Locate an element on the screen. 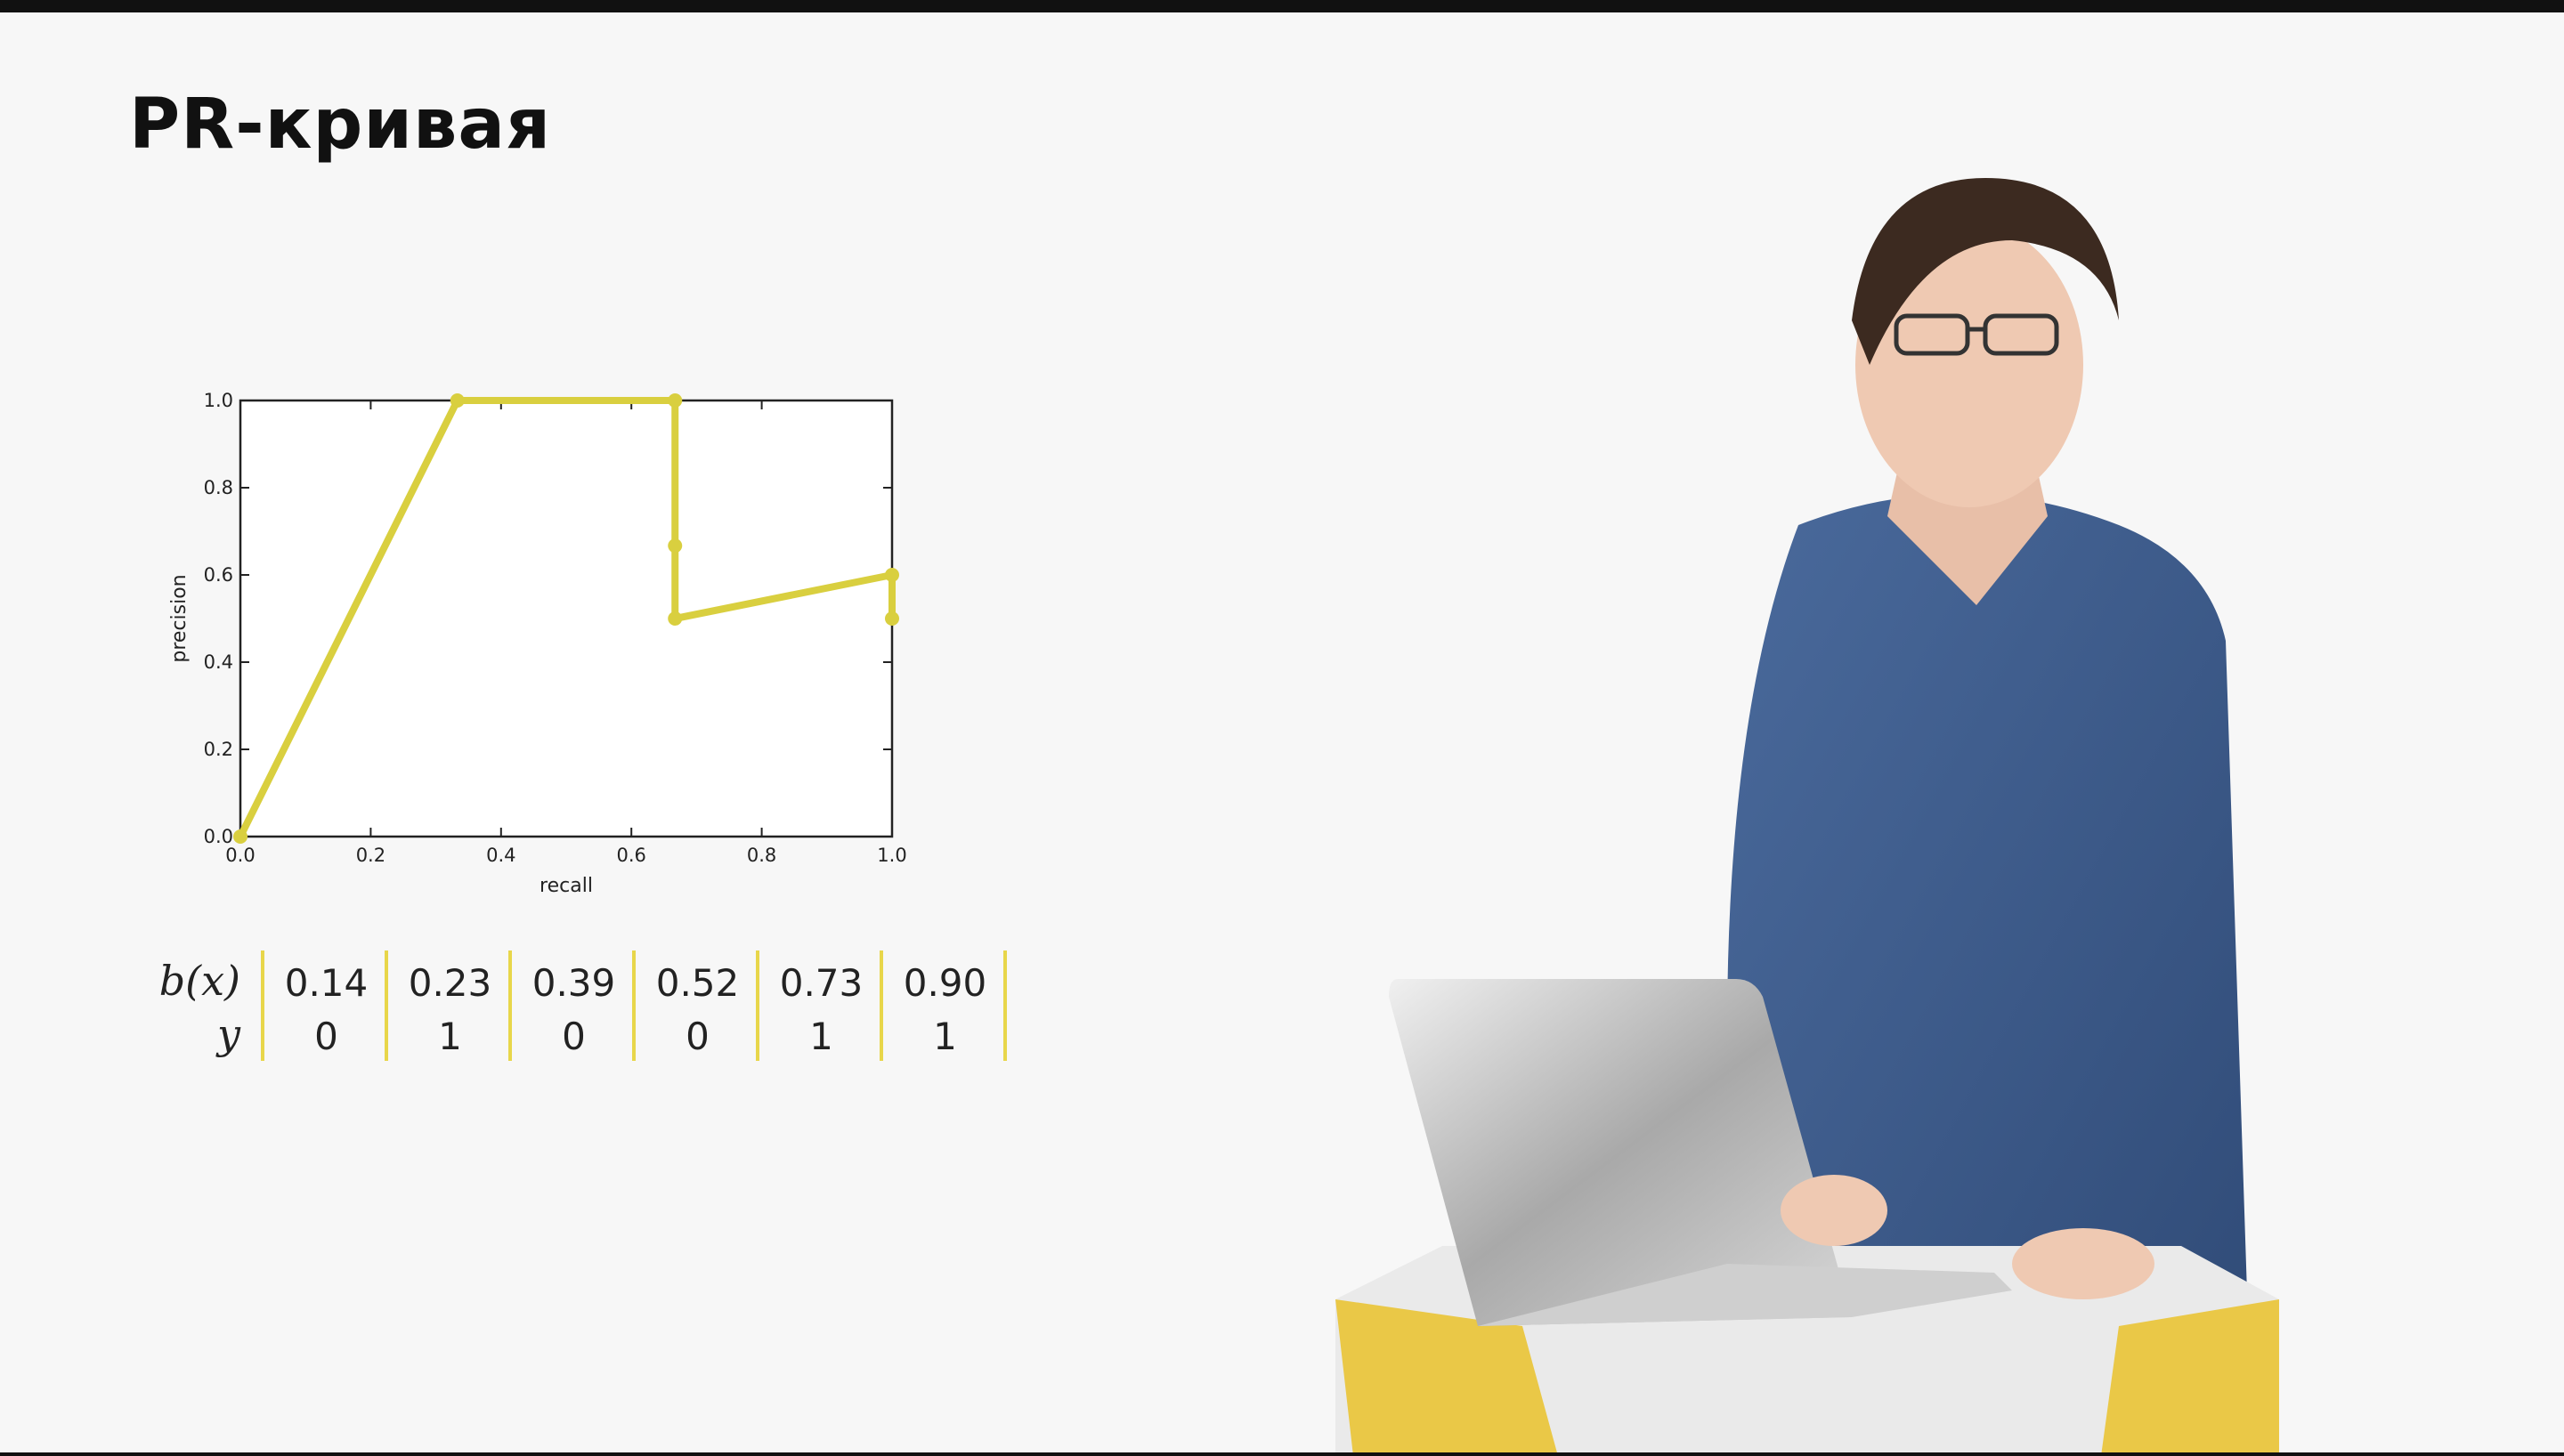  left-hand is located at coordinates (1834, 1210).